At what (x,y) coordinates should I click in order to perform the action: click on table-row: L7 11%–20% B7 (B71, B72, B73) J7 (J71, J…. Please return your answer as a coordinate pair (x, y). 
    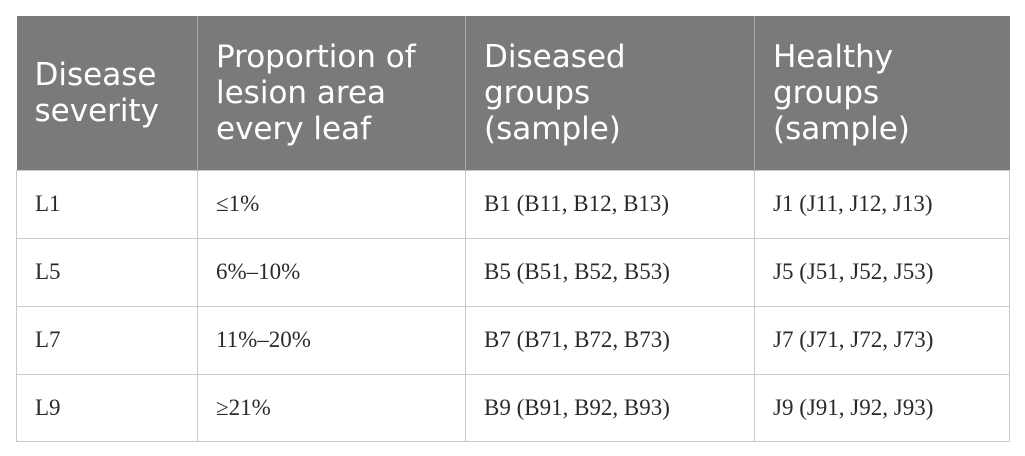
    Looking at the image, I should click on (513, 340).